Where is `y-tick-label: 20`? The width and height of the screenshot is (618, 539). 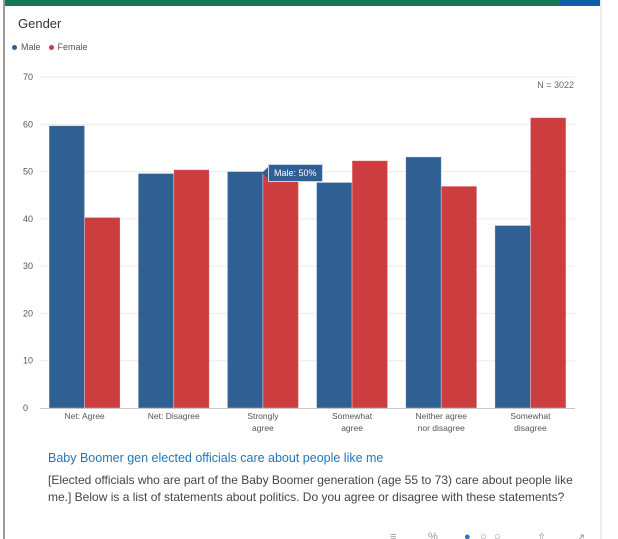
y-tick-label: 20 is located at coordinates (28, 313).